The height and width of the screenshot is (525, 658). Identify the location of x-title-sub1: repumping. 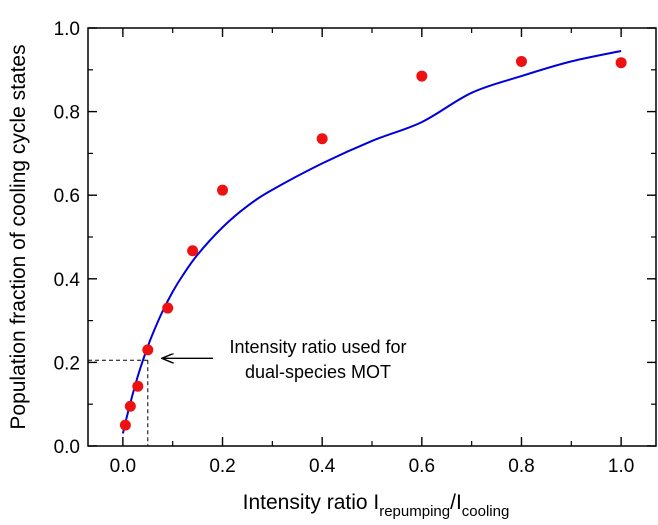
(414, 511).